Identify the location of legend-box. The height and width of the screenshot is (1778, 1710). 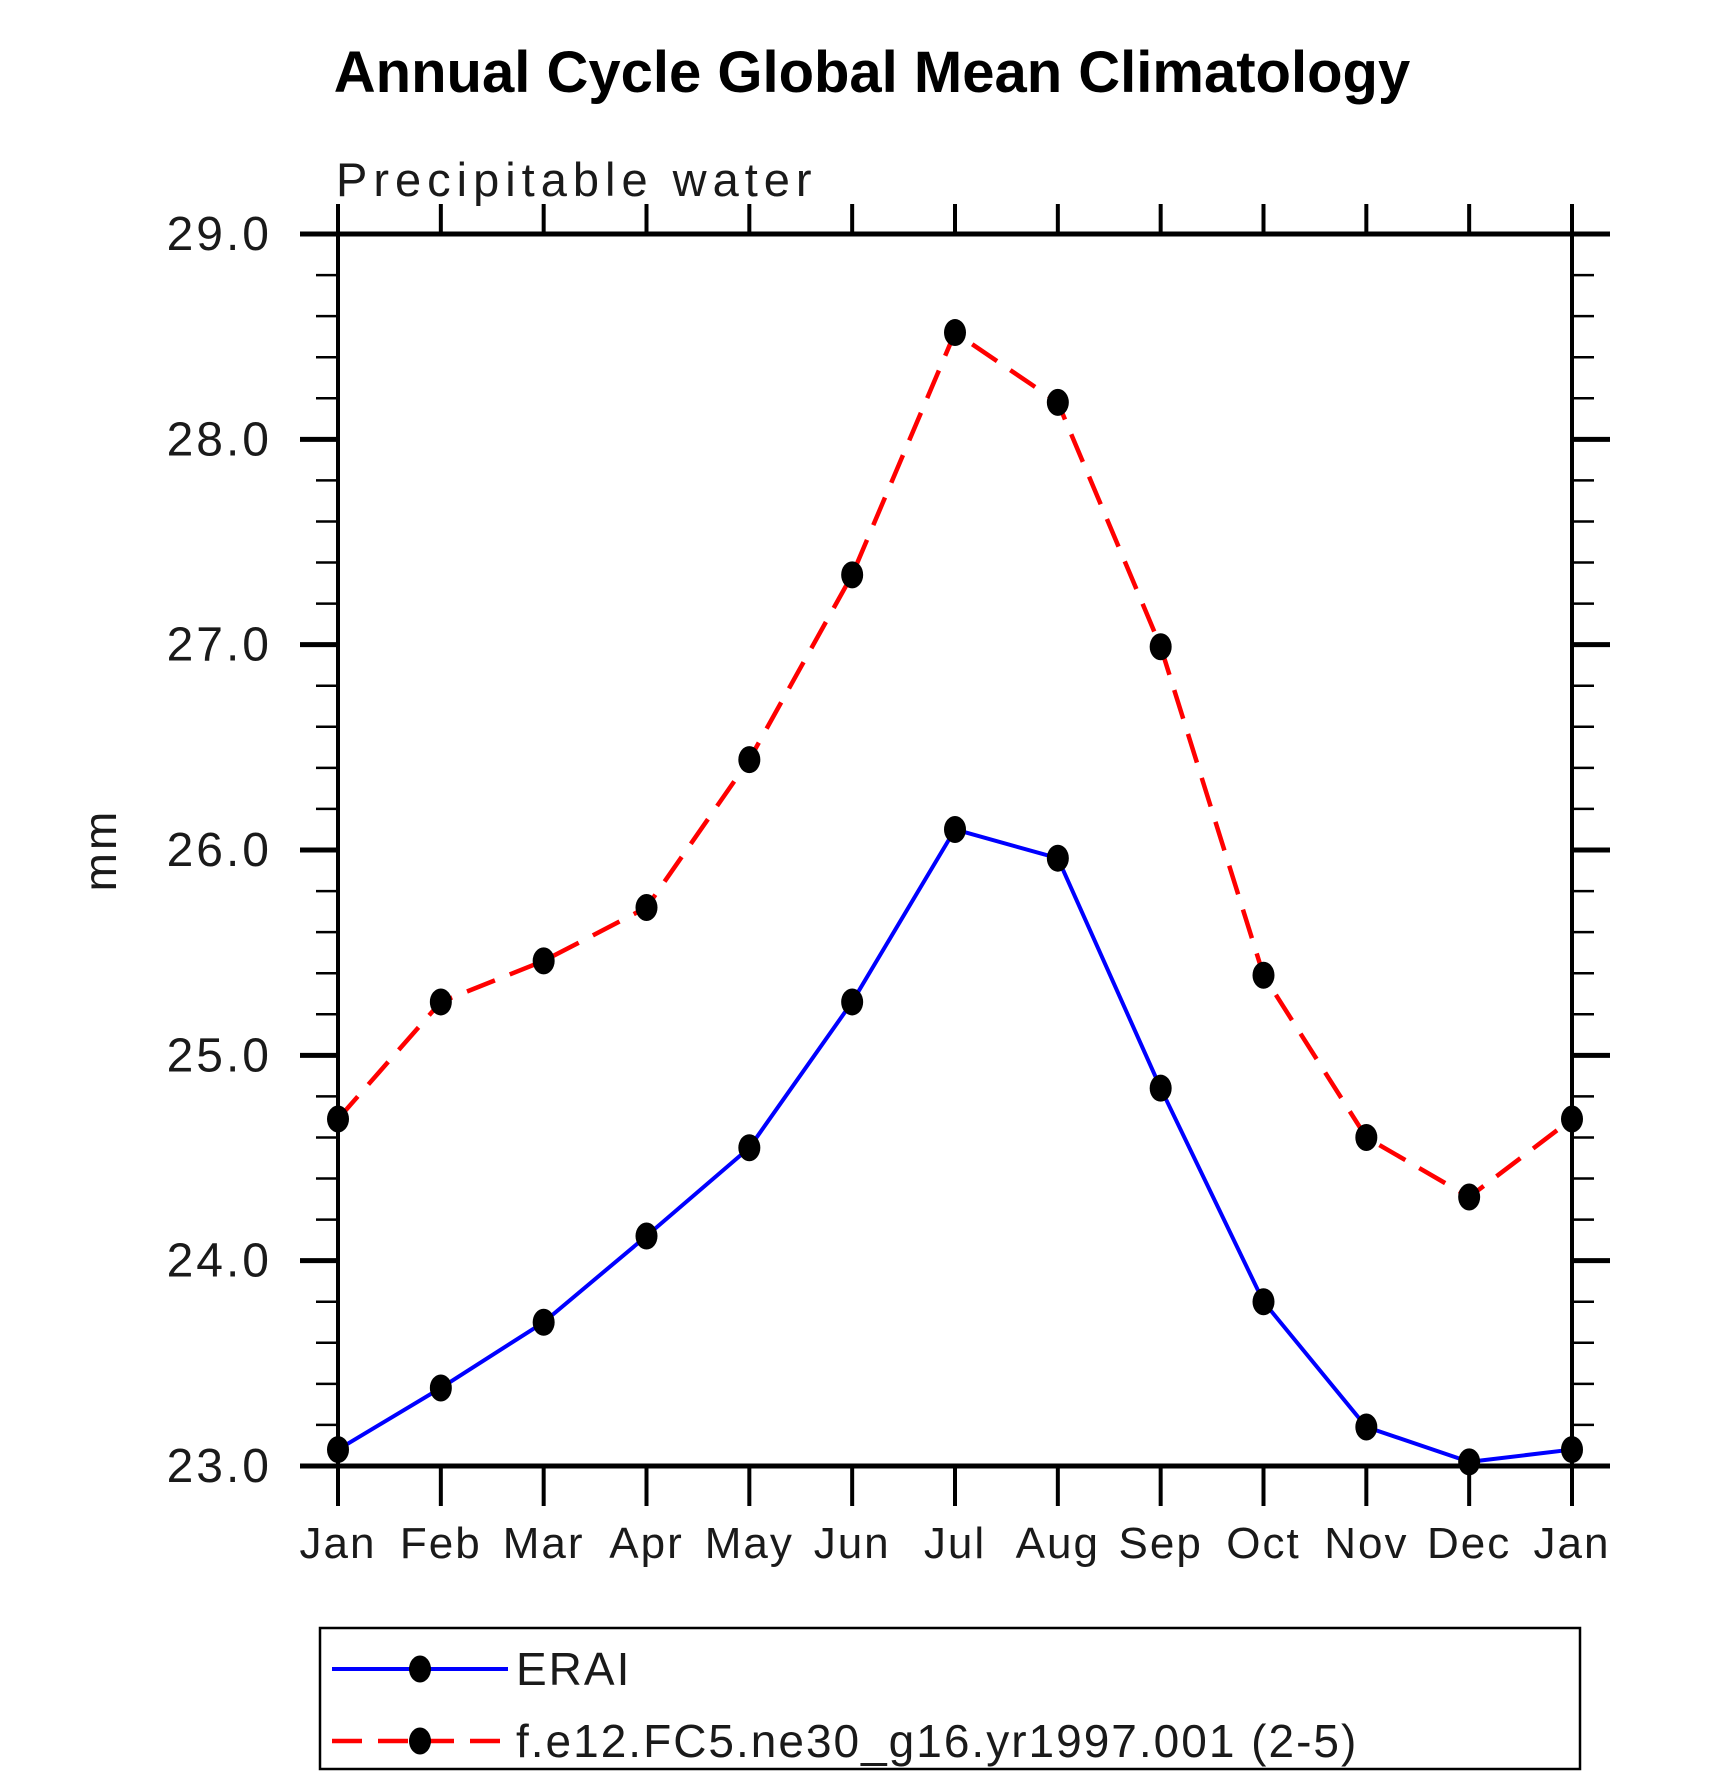
(950, 1698).